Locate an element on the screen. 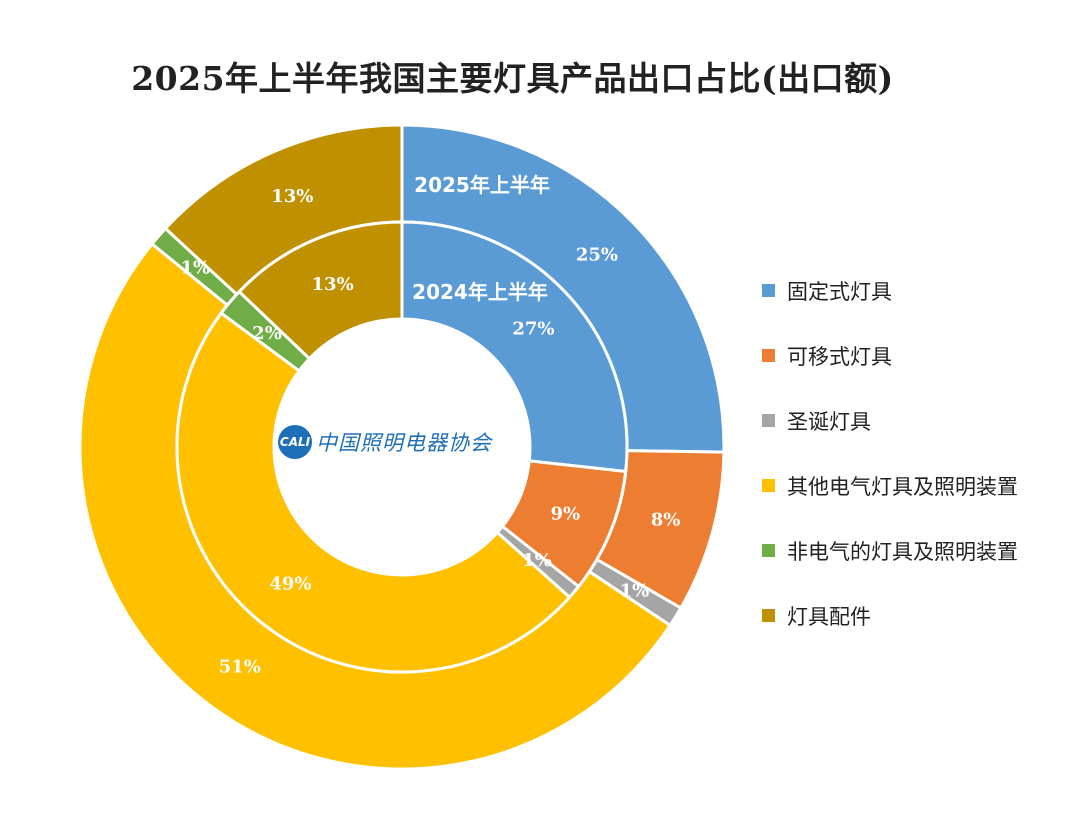 This screenshot has width=1080, height=836. logo-badge-icon: CALI is located at coordinates (295, 442).